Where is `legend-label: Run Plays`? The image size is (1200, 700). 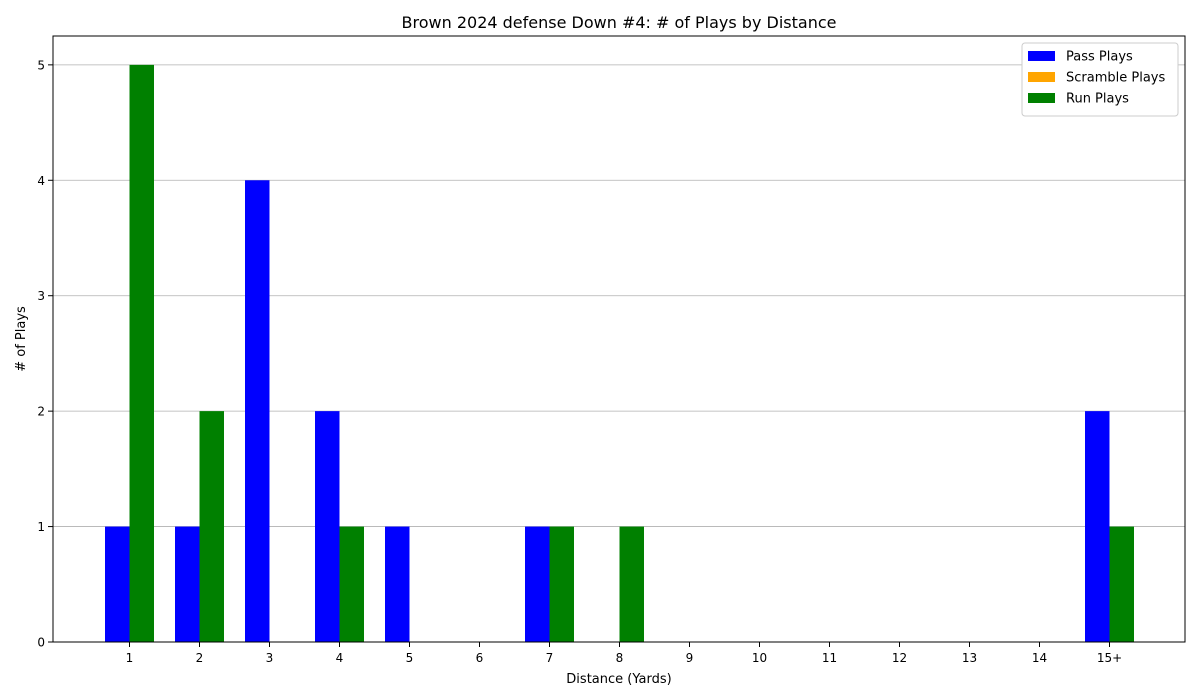 legend-label: Run Plays is located at coordinates (1097, 99).